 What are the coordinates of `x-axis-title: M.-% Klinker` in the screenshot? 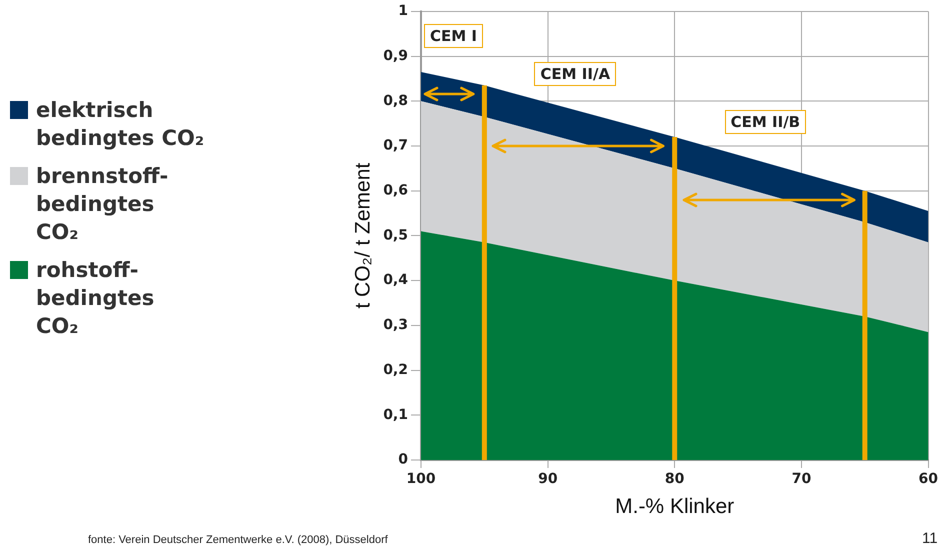 It's located at (674, 506).